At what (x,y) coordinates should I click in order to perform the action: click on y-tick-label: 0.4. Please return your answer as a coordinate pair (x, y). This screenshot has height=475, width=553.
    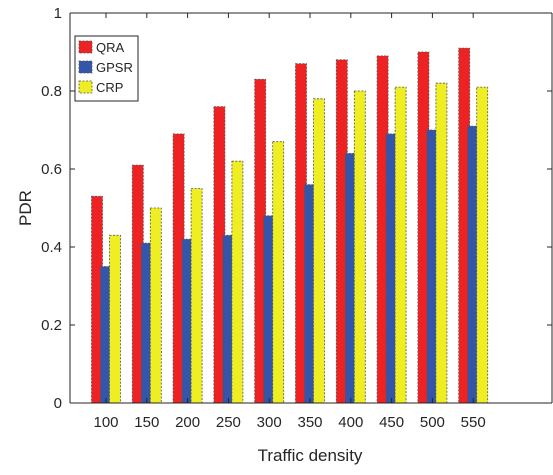
    Looking at the image, I should click on (51, 247).